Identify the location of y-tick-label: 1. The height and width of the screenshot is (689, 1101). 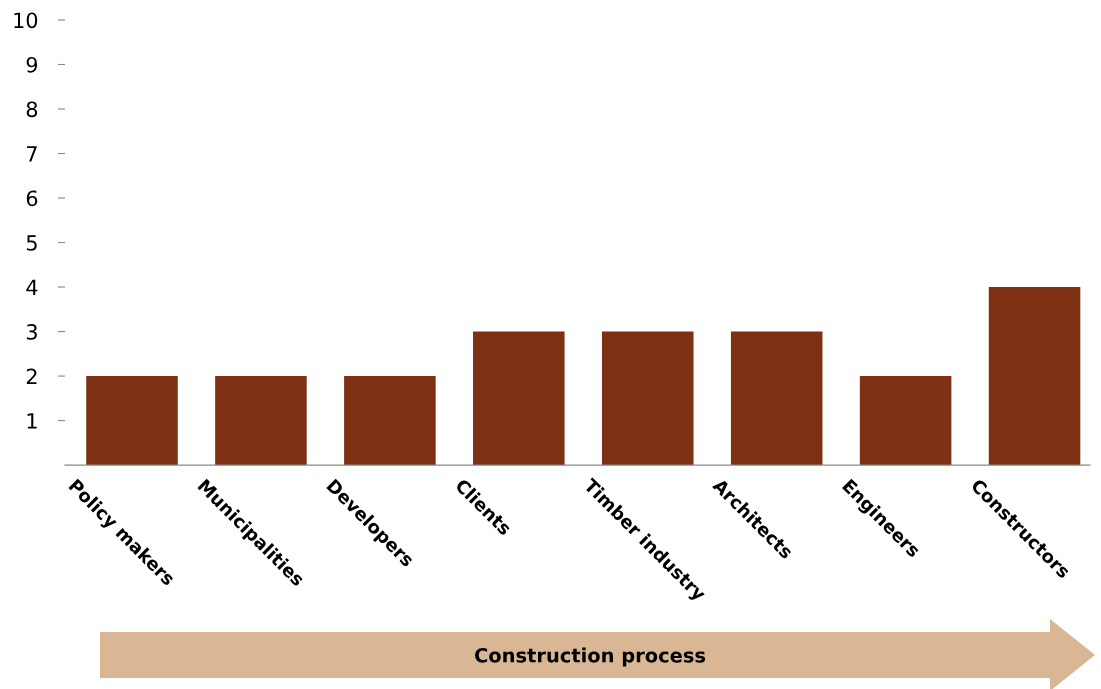
(32, 421).